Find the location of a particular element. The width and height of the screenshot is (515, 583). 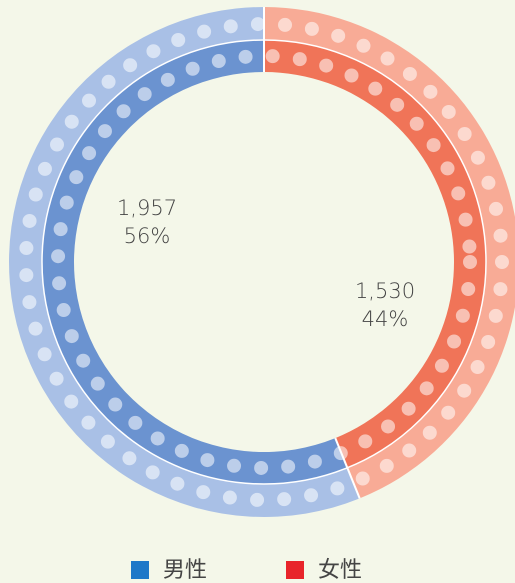

percent-label: 56% is located at coordinates (147, 236).